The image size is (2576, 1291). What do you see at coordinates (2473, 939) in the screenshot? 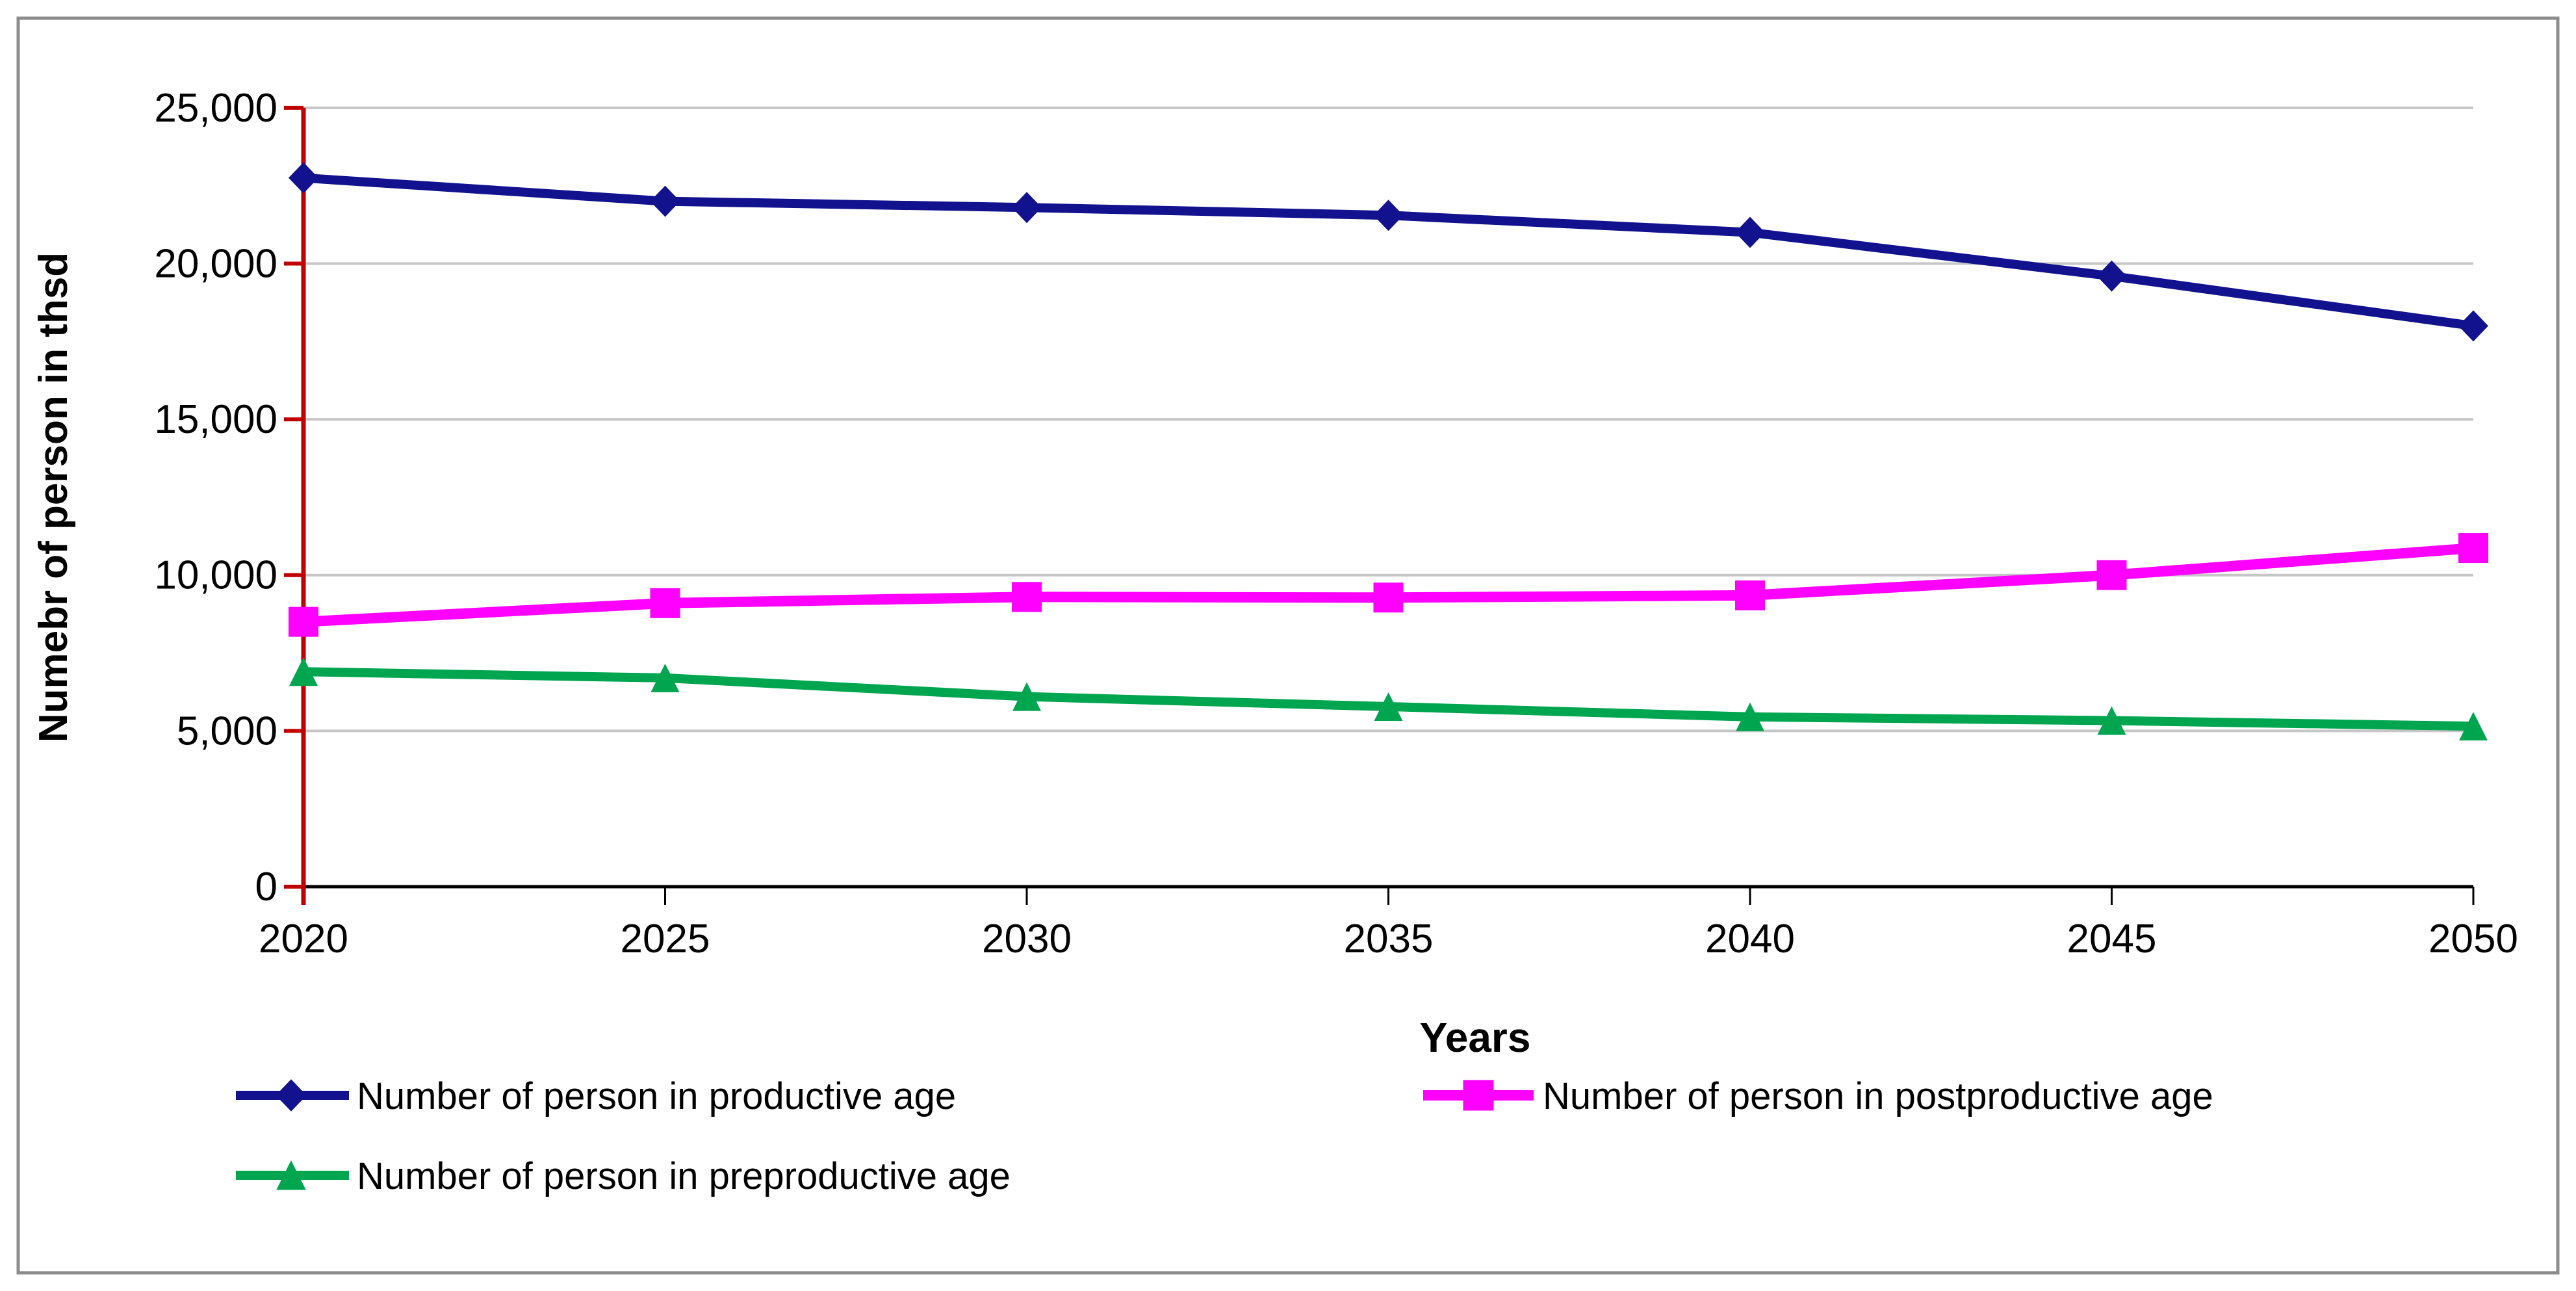
I see `x-tick-label: 2050` at bounding box center [2473, 939].